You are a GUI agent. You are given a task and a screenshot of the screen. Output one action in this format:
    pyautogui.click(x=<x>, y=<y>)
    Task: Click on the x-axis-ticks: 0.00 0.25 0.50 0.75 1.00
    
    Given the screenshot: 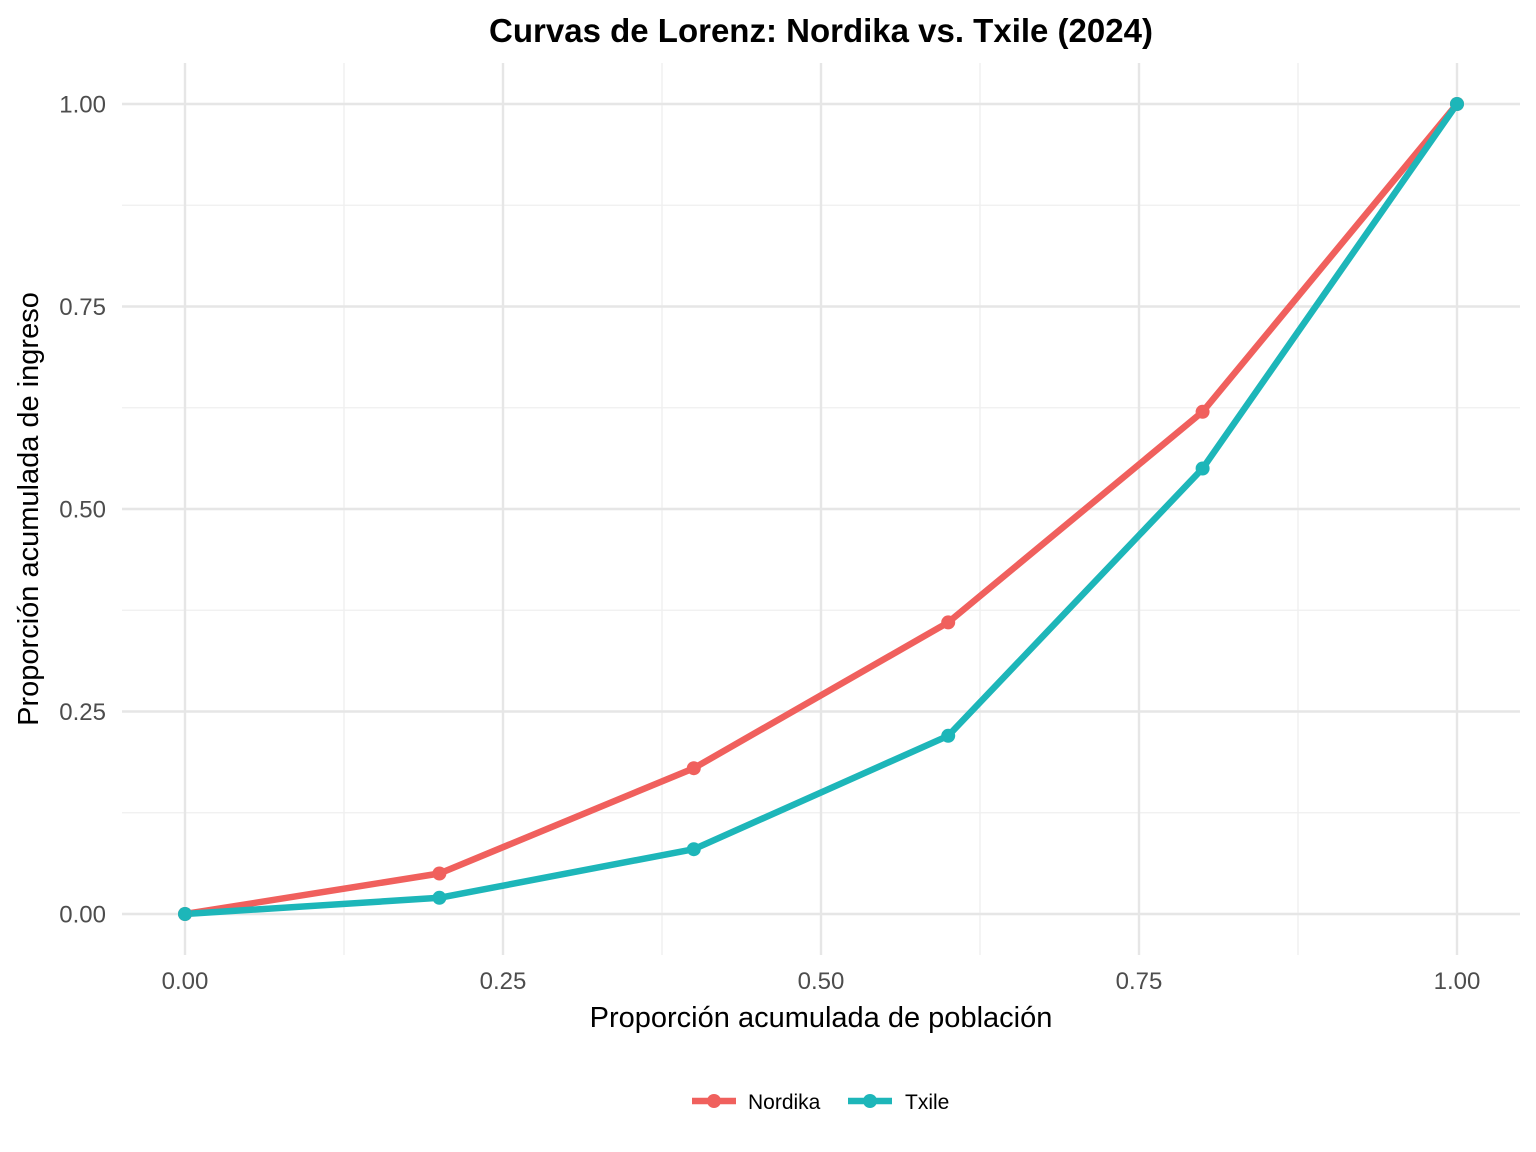 What is the action you would take?
    pyautogui.click(x=821, y=981)
    